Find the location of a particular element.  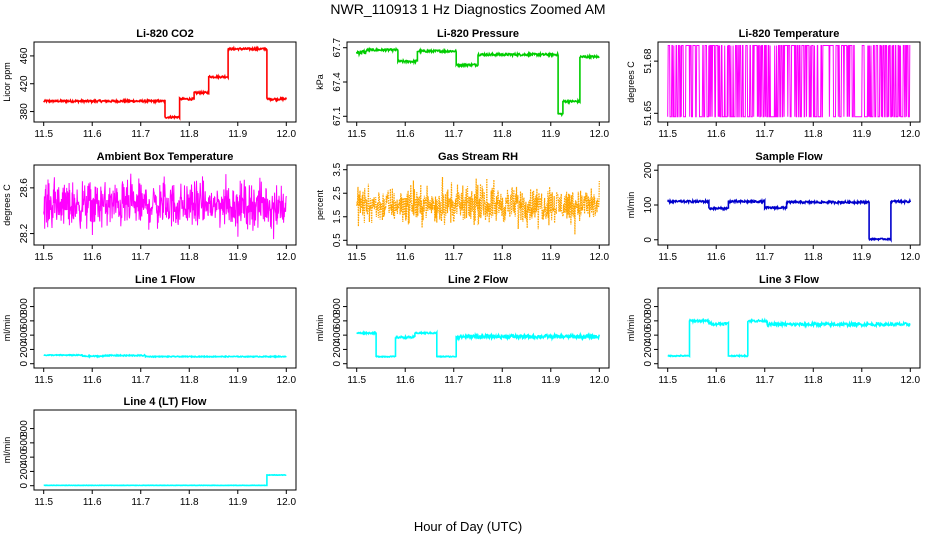

chart-title: Line 3 Flow is located at coordinates (789, 280).